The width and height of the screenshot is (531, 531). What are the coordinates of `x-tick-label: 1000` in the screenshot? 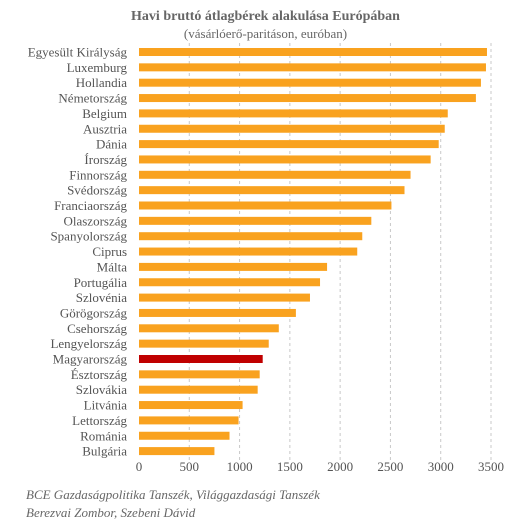 It's located at (240, 466).